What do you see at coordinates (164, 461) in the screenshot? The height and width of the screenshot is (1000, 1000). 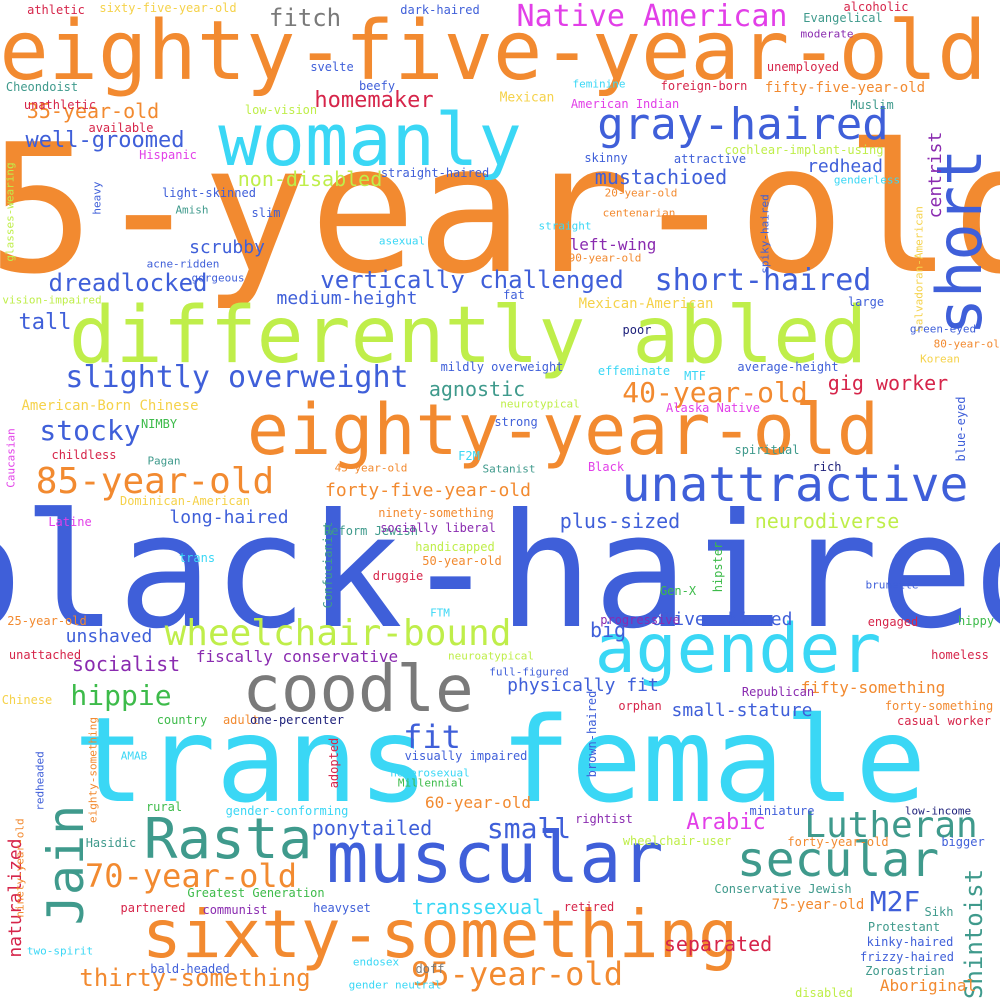 I see `word-pagan: Pagan` at bounding box center [164, 461].